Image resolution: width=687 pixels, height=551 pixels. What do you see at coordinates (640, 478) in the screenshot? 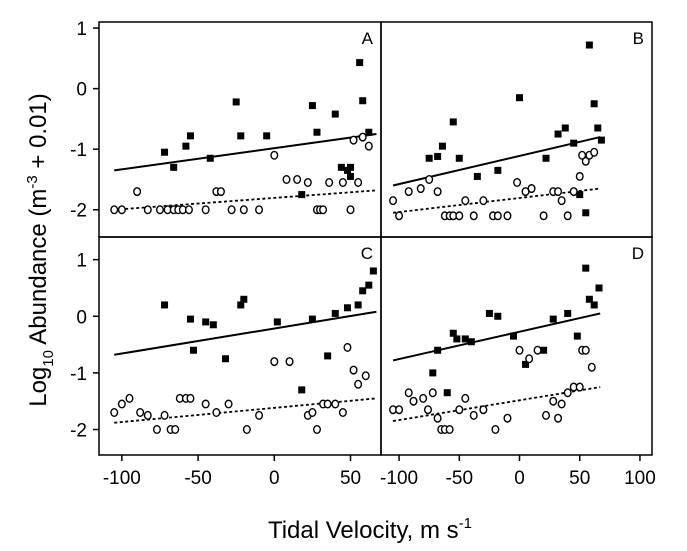
I see `x-tick-label: 100` at bounding box center [640, 478].